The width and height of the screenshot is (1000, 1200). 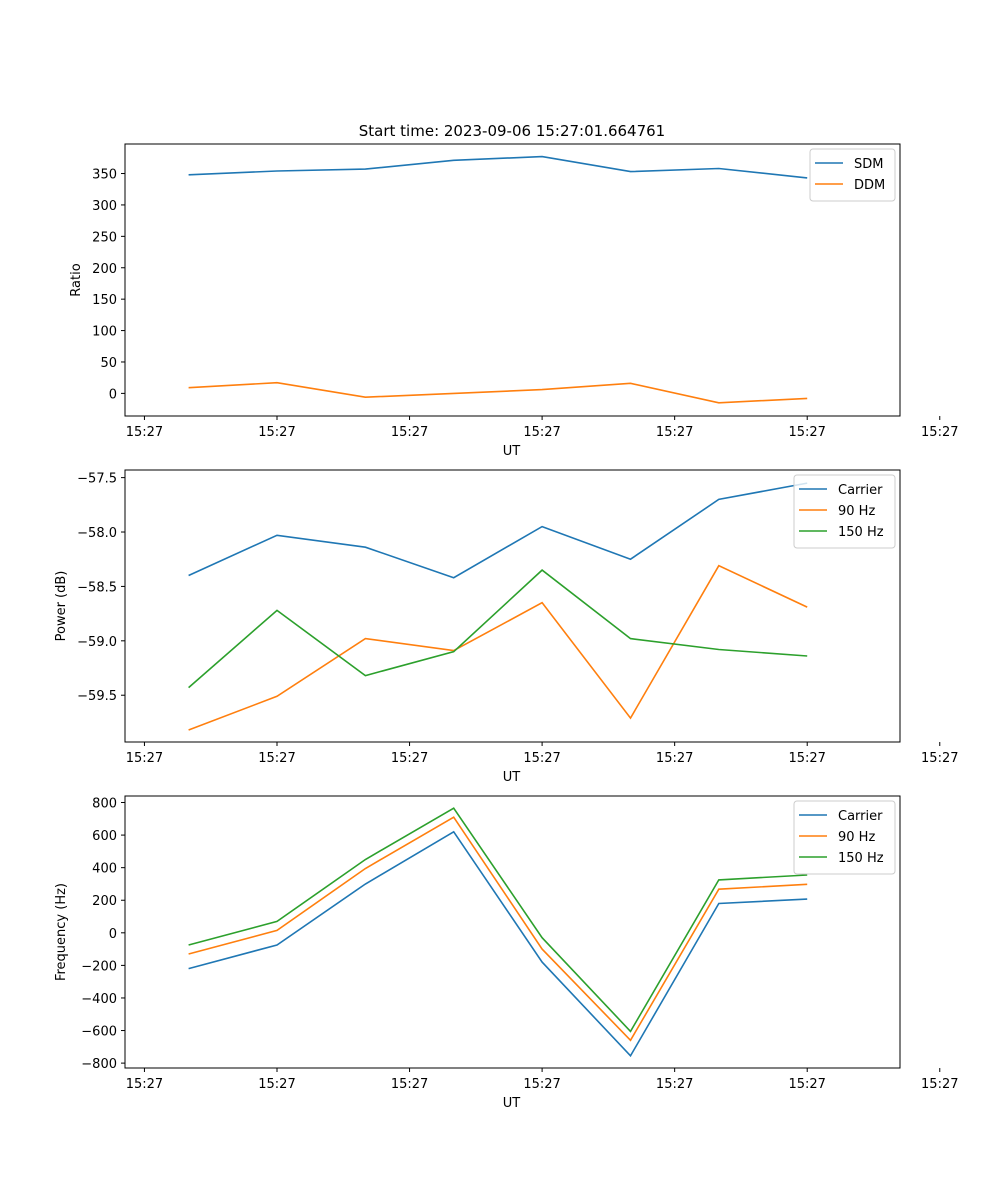 What do you see at coordinates (868, 164) in the screenshot?
I see `legend-label: SDM` at bounding box center [868, 164].